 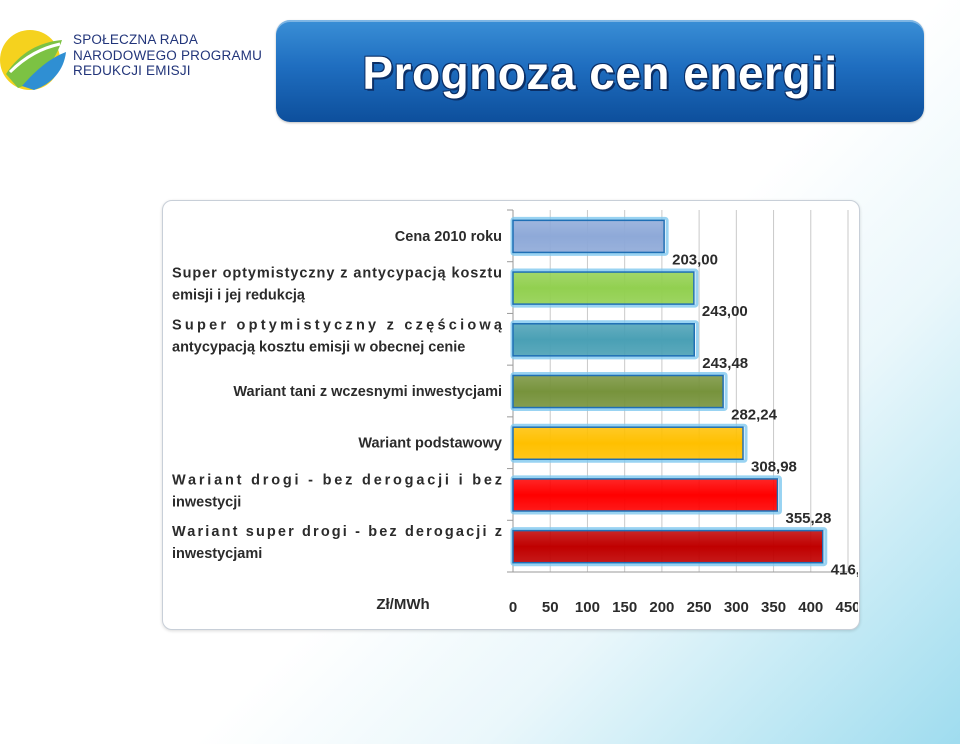 What do you see at coordinates (773, 607) in the screenshot?
I see `x-tick-label: 350` at bounding box center [773, 607].